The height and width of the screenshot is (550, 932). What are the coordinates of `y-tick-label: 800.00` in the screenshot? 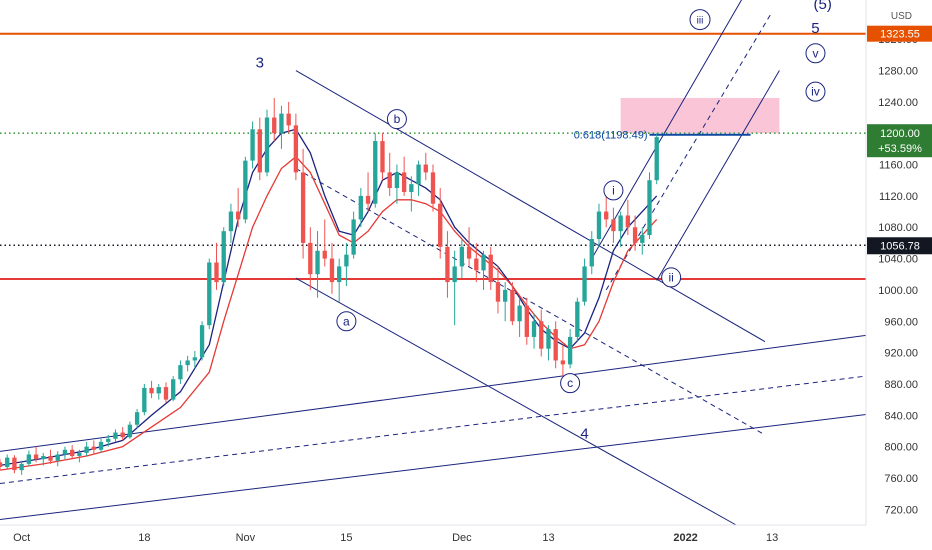 It's located at (901, 448).